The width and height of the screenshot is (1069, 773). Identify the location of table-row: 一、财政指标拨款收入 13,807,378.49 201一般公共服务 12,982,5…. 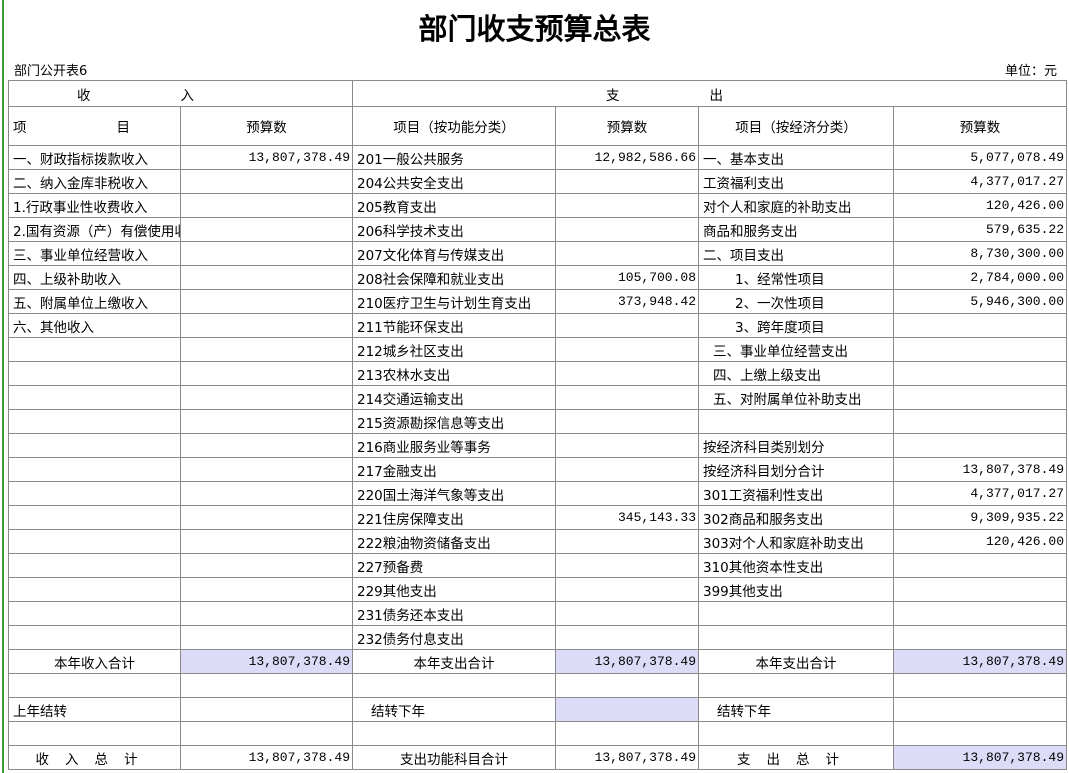
(537, 157).